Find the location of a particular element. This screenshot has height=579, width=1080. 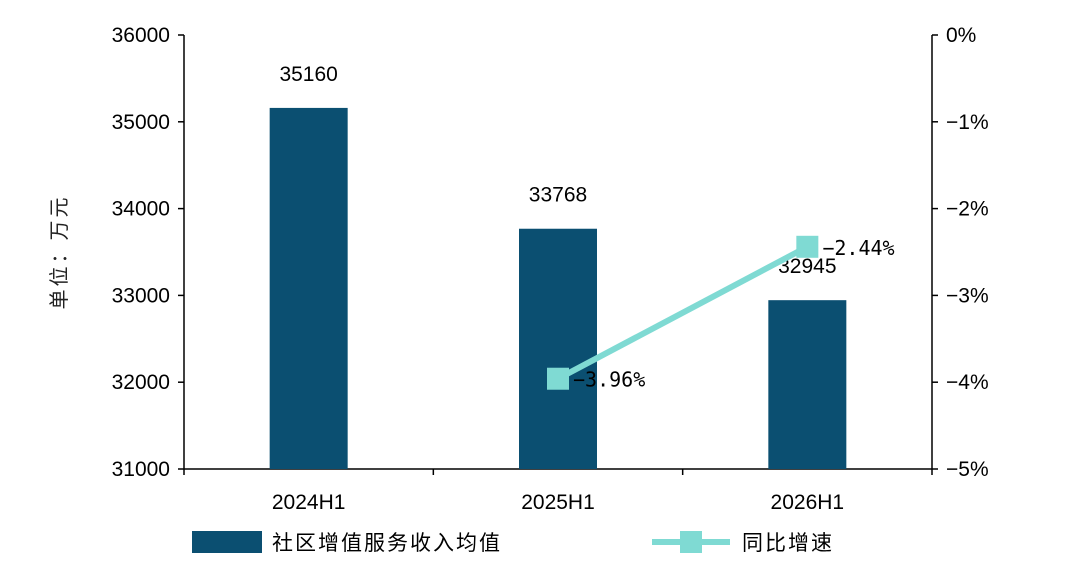

legend-bar-label: 社区增值服务收入均值 is located at coordinates (387, 543).